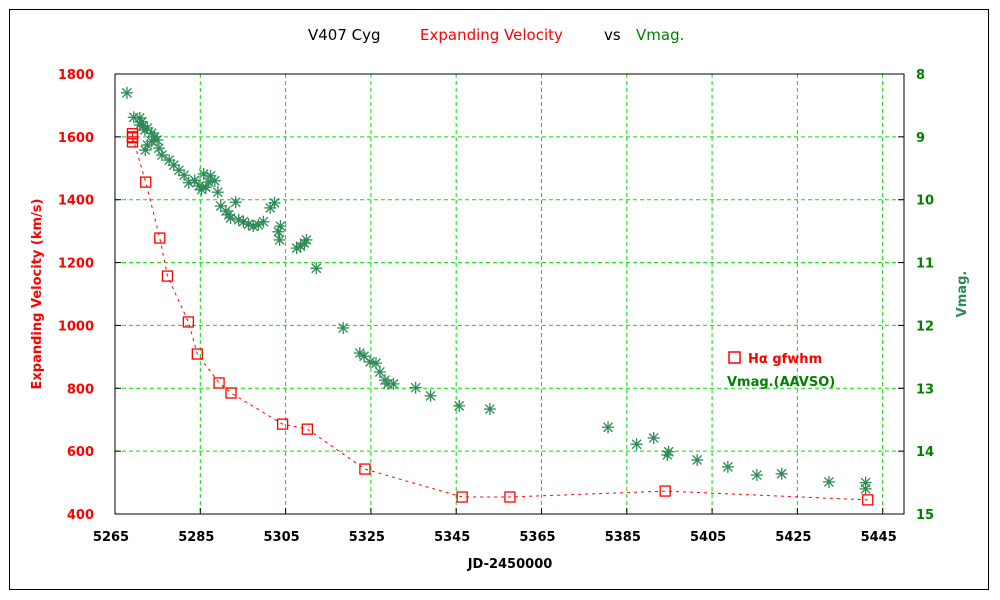 The width and height of the screenshot is (1000, 600). What do you see at coordinates (785, 359) in the screenshot?
I see `legend-halpha-label: Hα gfwhm` at bounding box center [785, 359].